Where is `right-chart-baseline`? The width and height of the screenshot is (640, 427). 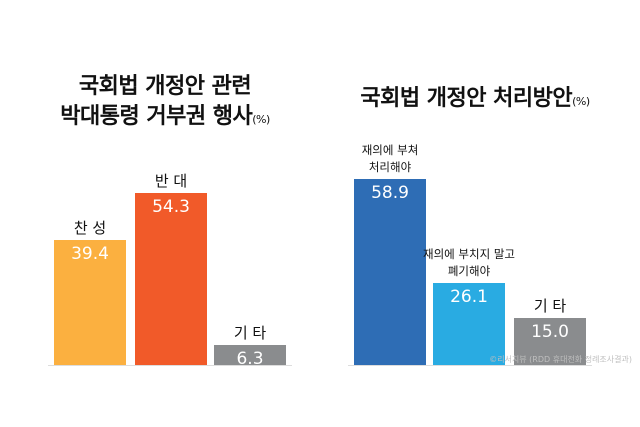
right-chart-baseline is located at coordinates (470, 365).